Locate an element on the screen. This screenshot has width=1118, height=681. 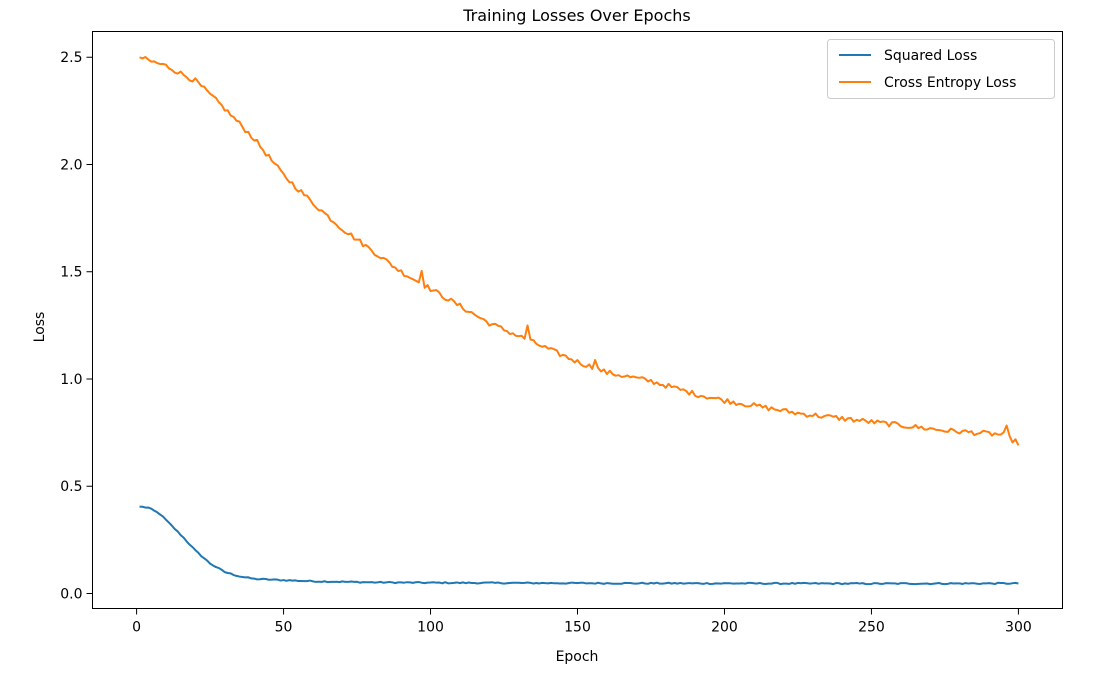
x-axis-ticks: 0 50 100 150 200 250 300 is located at coordinates (582, 622).